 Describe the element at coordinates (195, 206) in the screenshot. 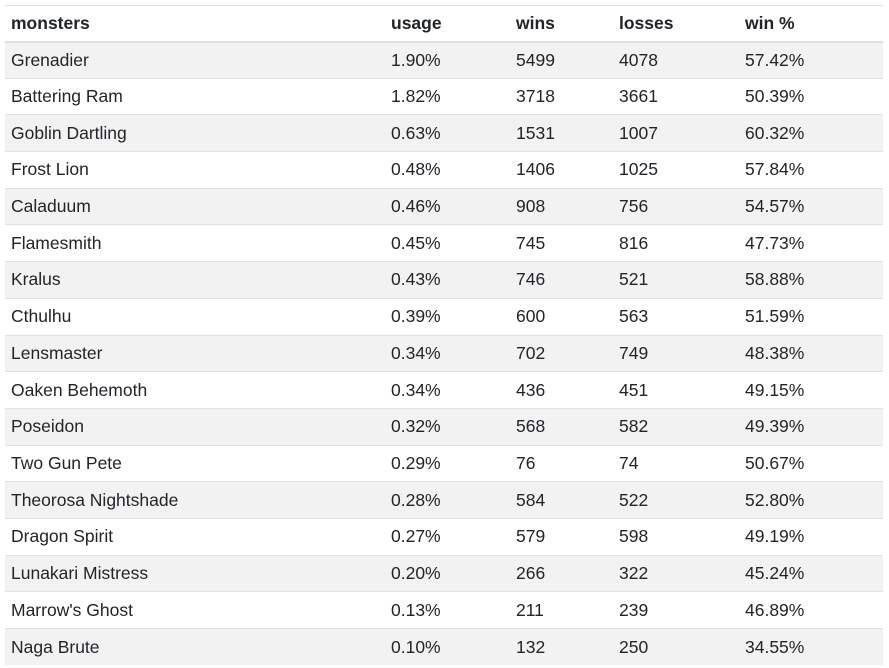

I see `monster-name-cell: Caladuum` at that location.